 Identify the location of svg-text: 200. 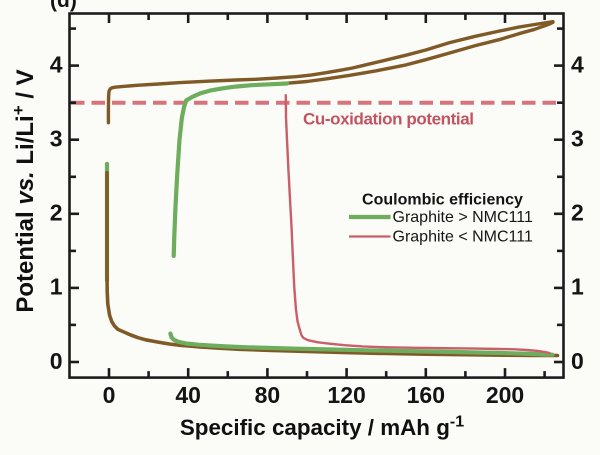
(505, 395).